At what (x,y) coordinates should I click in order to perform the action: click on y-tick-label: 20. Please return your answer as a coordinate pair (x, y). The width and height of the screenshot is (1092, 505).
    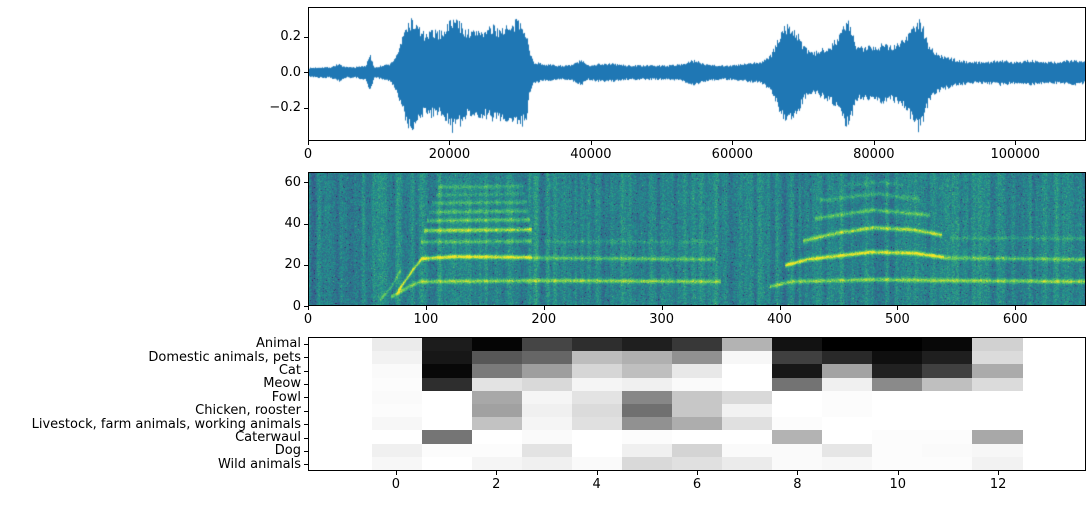
    Looking at the image, I should click on (292, 265).